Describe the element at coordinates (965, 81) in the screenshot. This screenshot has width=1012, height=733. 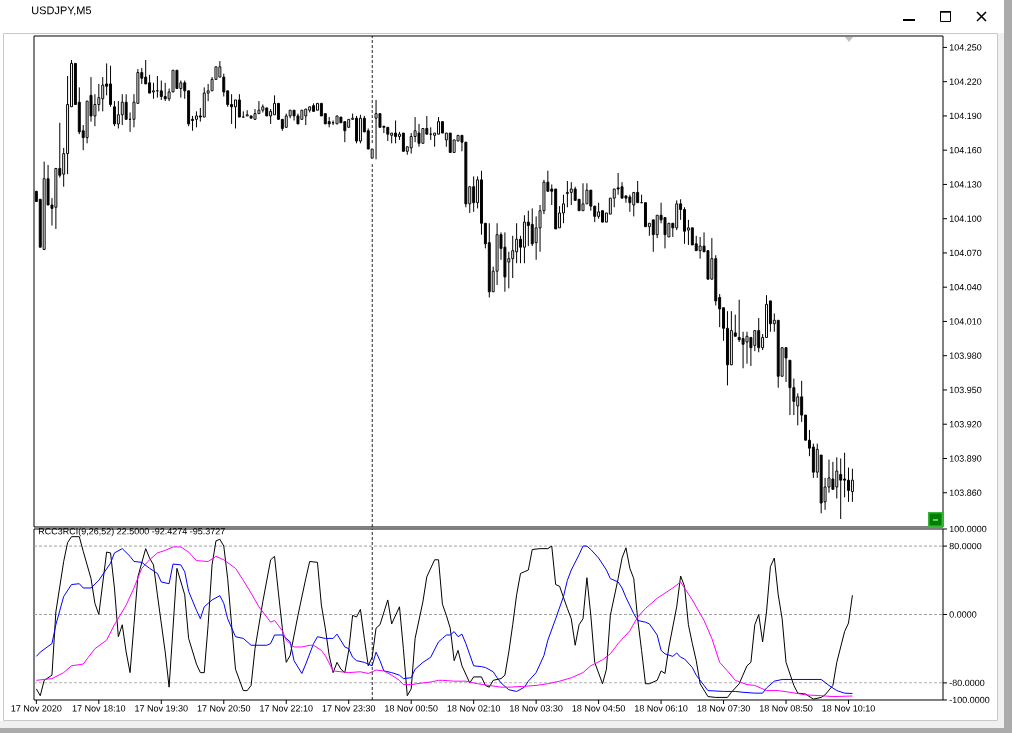
I see `y-tick-label: 104.220` at that location.